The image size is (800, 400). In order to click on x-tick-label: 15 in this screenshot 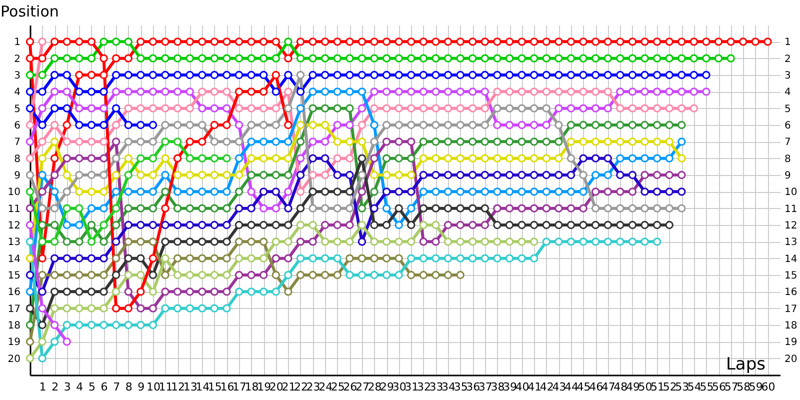, I will do `click(215, 387)`.